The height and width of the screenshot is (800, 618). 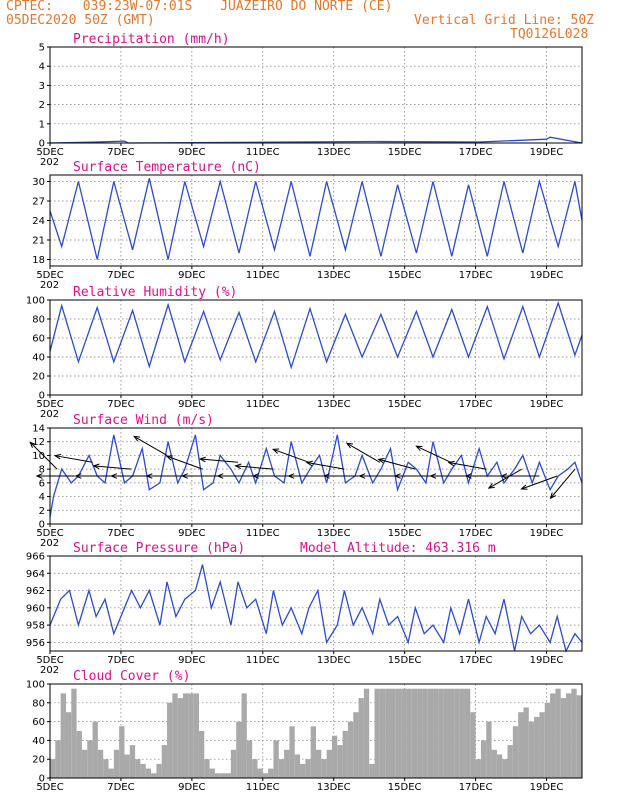 What do you see at coordinates (38, 221) in the screenshot?
I see `y-tick-label: 24` at bounding box center [38, 221].